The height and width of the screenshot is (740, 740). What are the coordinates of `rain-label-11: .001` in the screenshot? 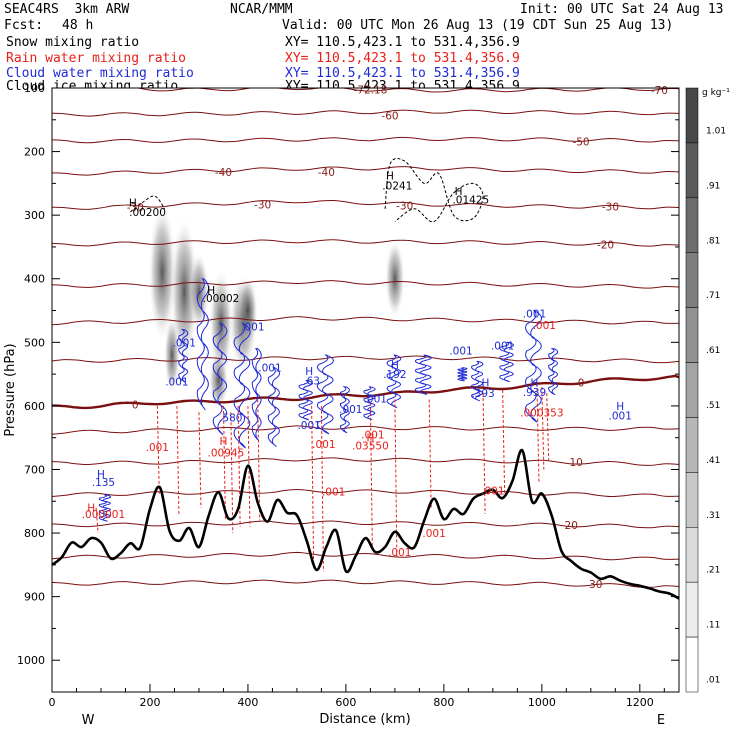 It's located at (544, 326).